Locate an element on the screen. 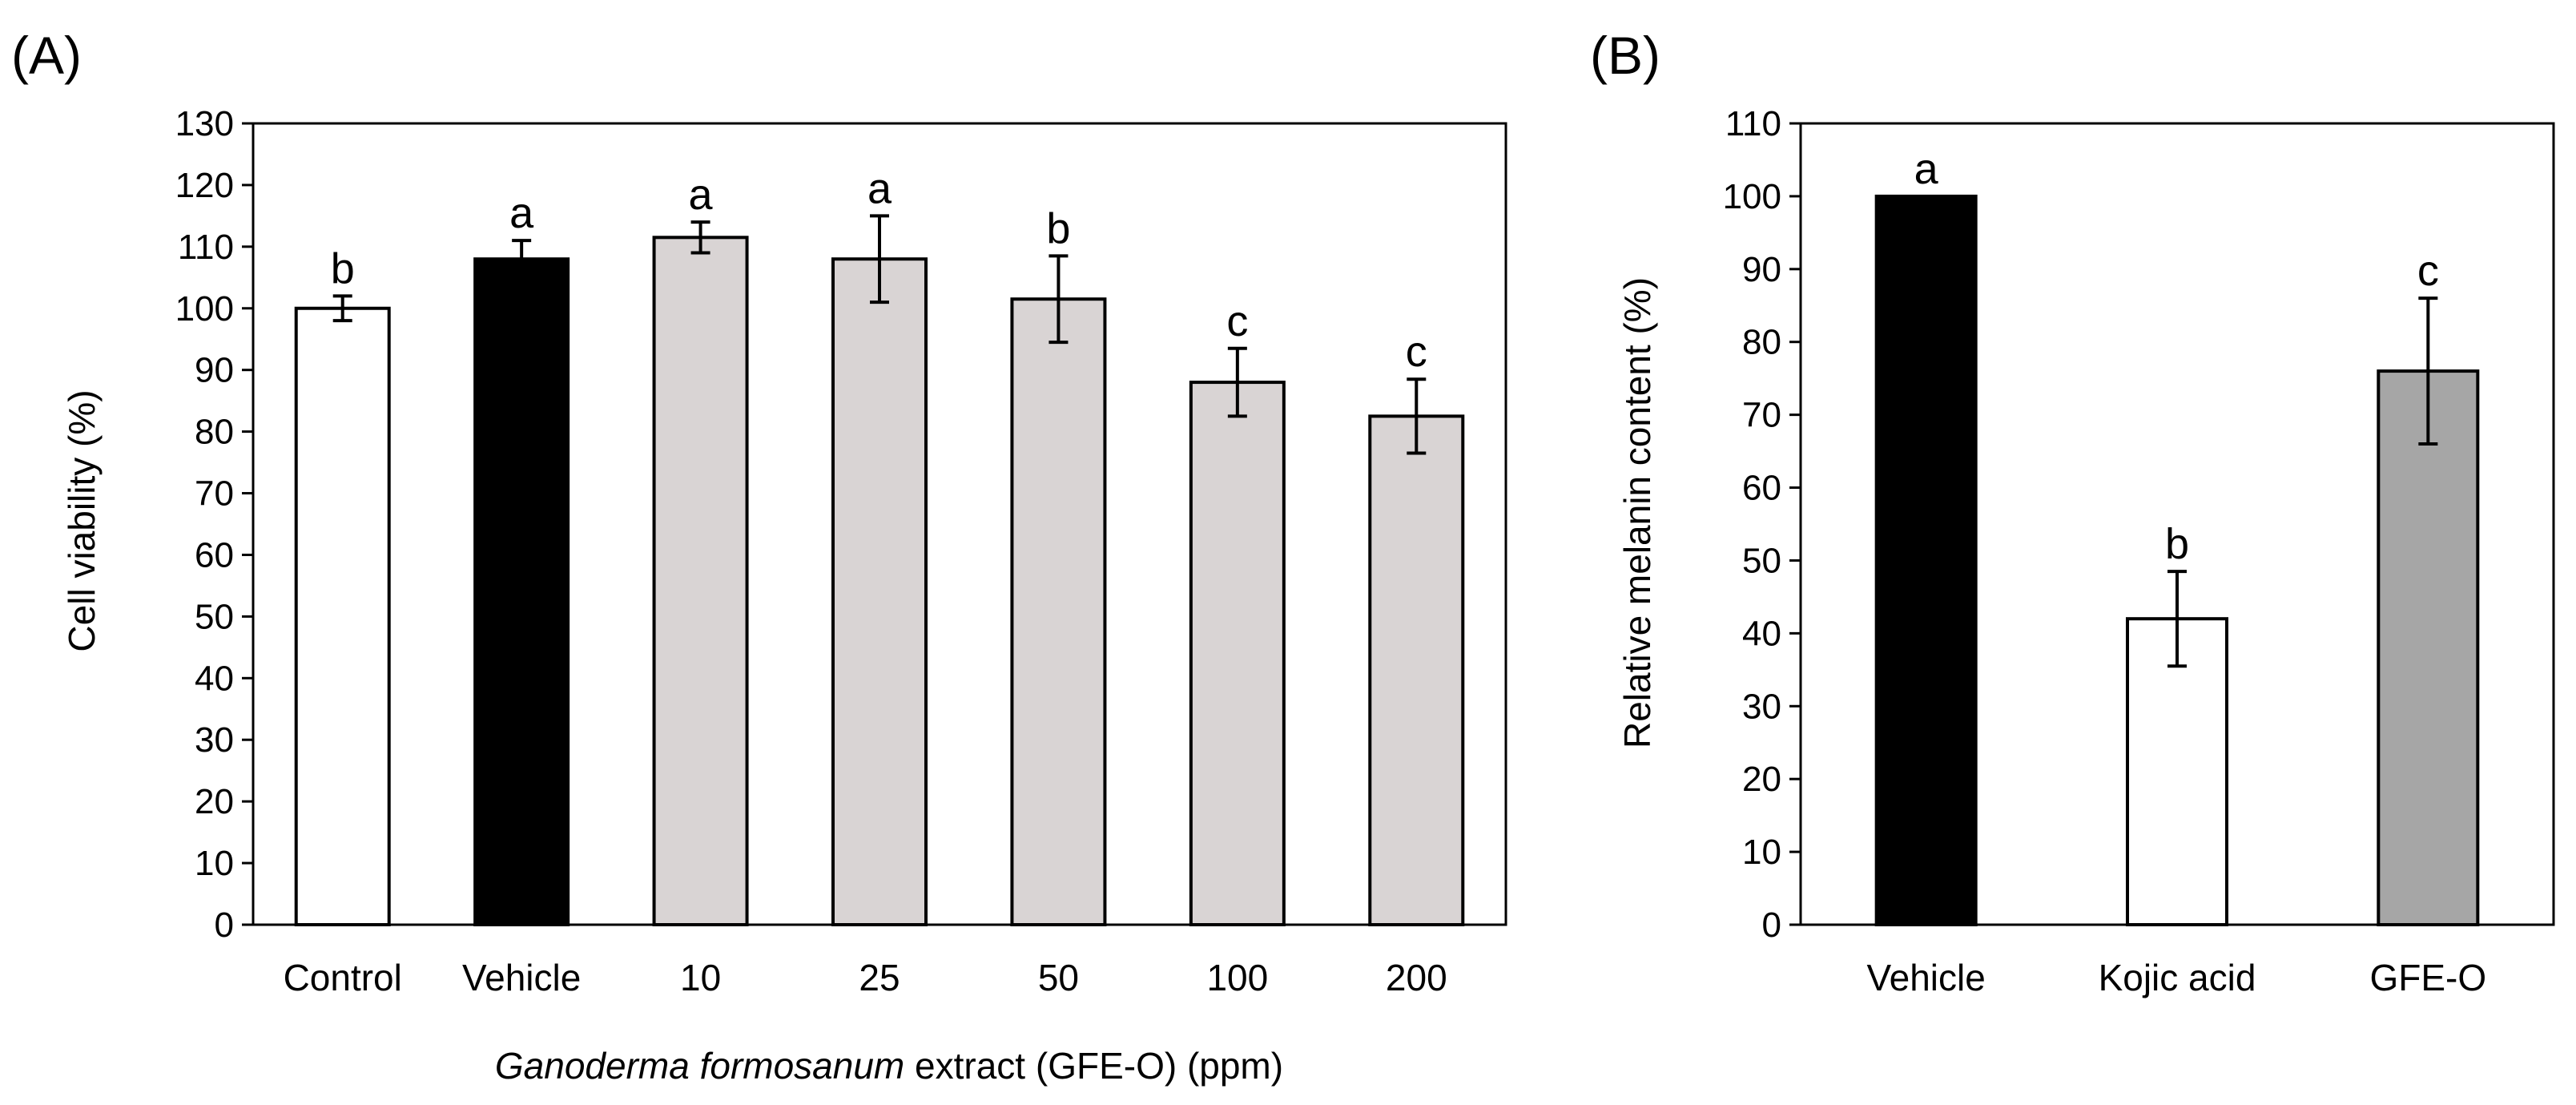 This screenshot has height=1105, width=2576. panel-a-y-tick-label: 110 is located at coordinates (206, 247).